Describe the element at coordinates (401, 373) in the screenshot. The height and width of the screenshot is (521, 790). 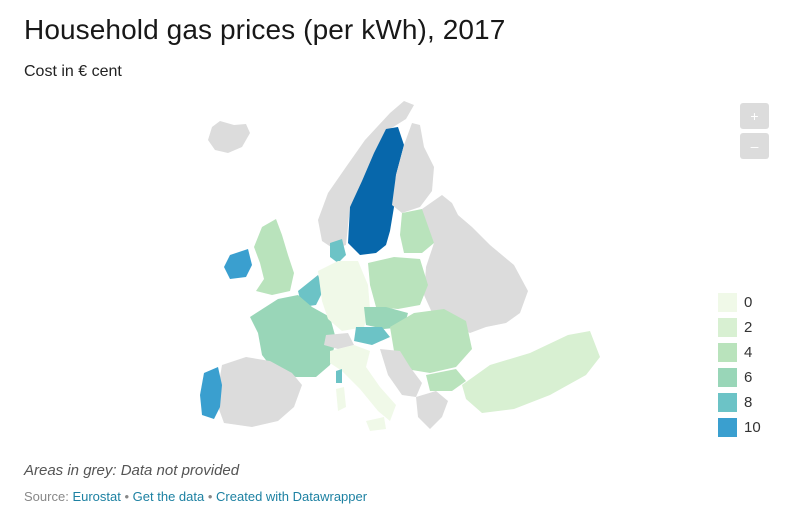
I see `region-balkans-no-data` at that location.